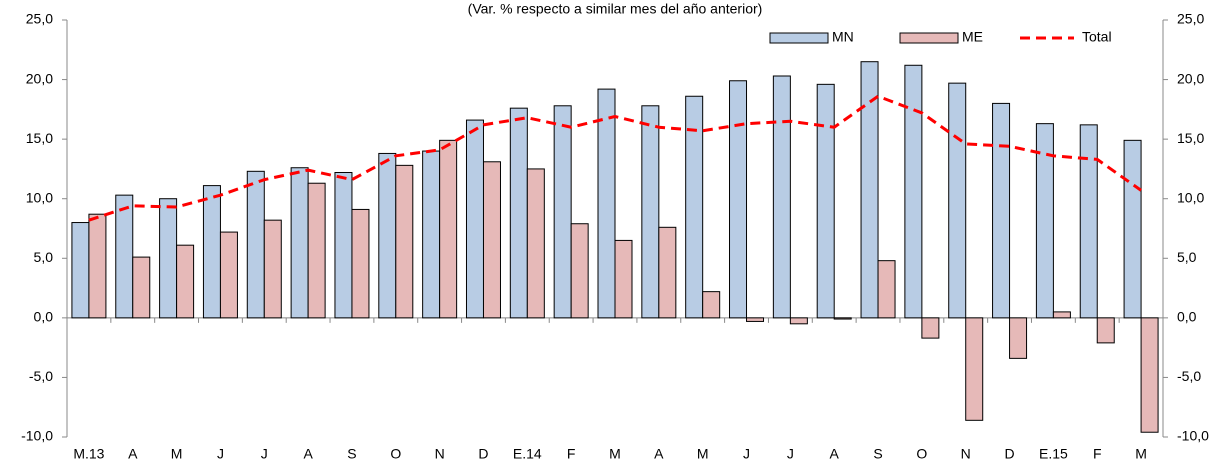 The width and height of the screenshot is (1229, 473). I want to click on y-tick-label: -10,0, so click(37, 436).